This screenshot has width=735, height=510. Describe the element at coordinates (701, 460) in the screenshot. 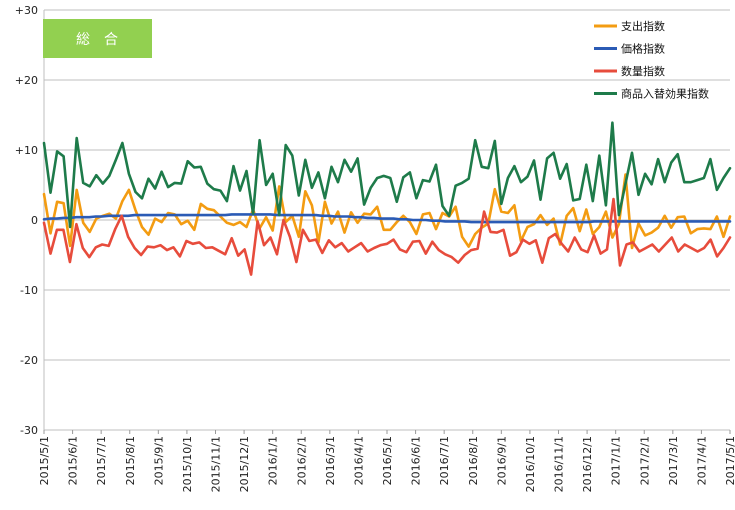

I see `x-tick-label: 2017/4/1` at that location.